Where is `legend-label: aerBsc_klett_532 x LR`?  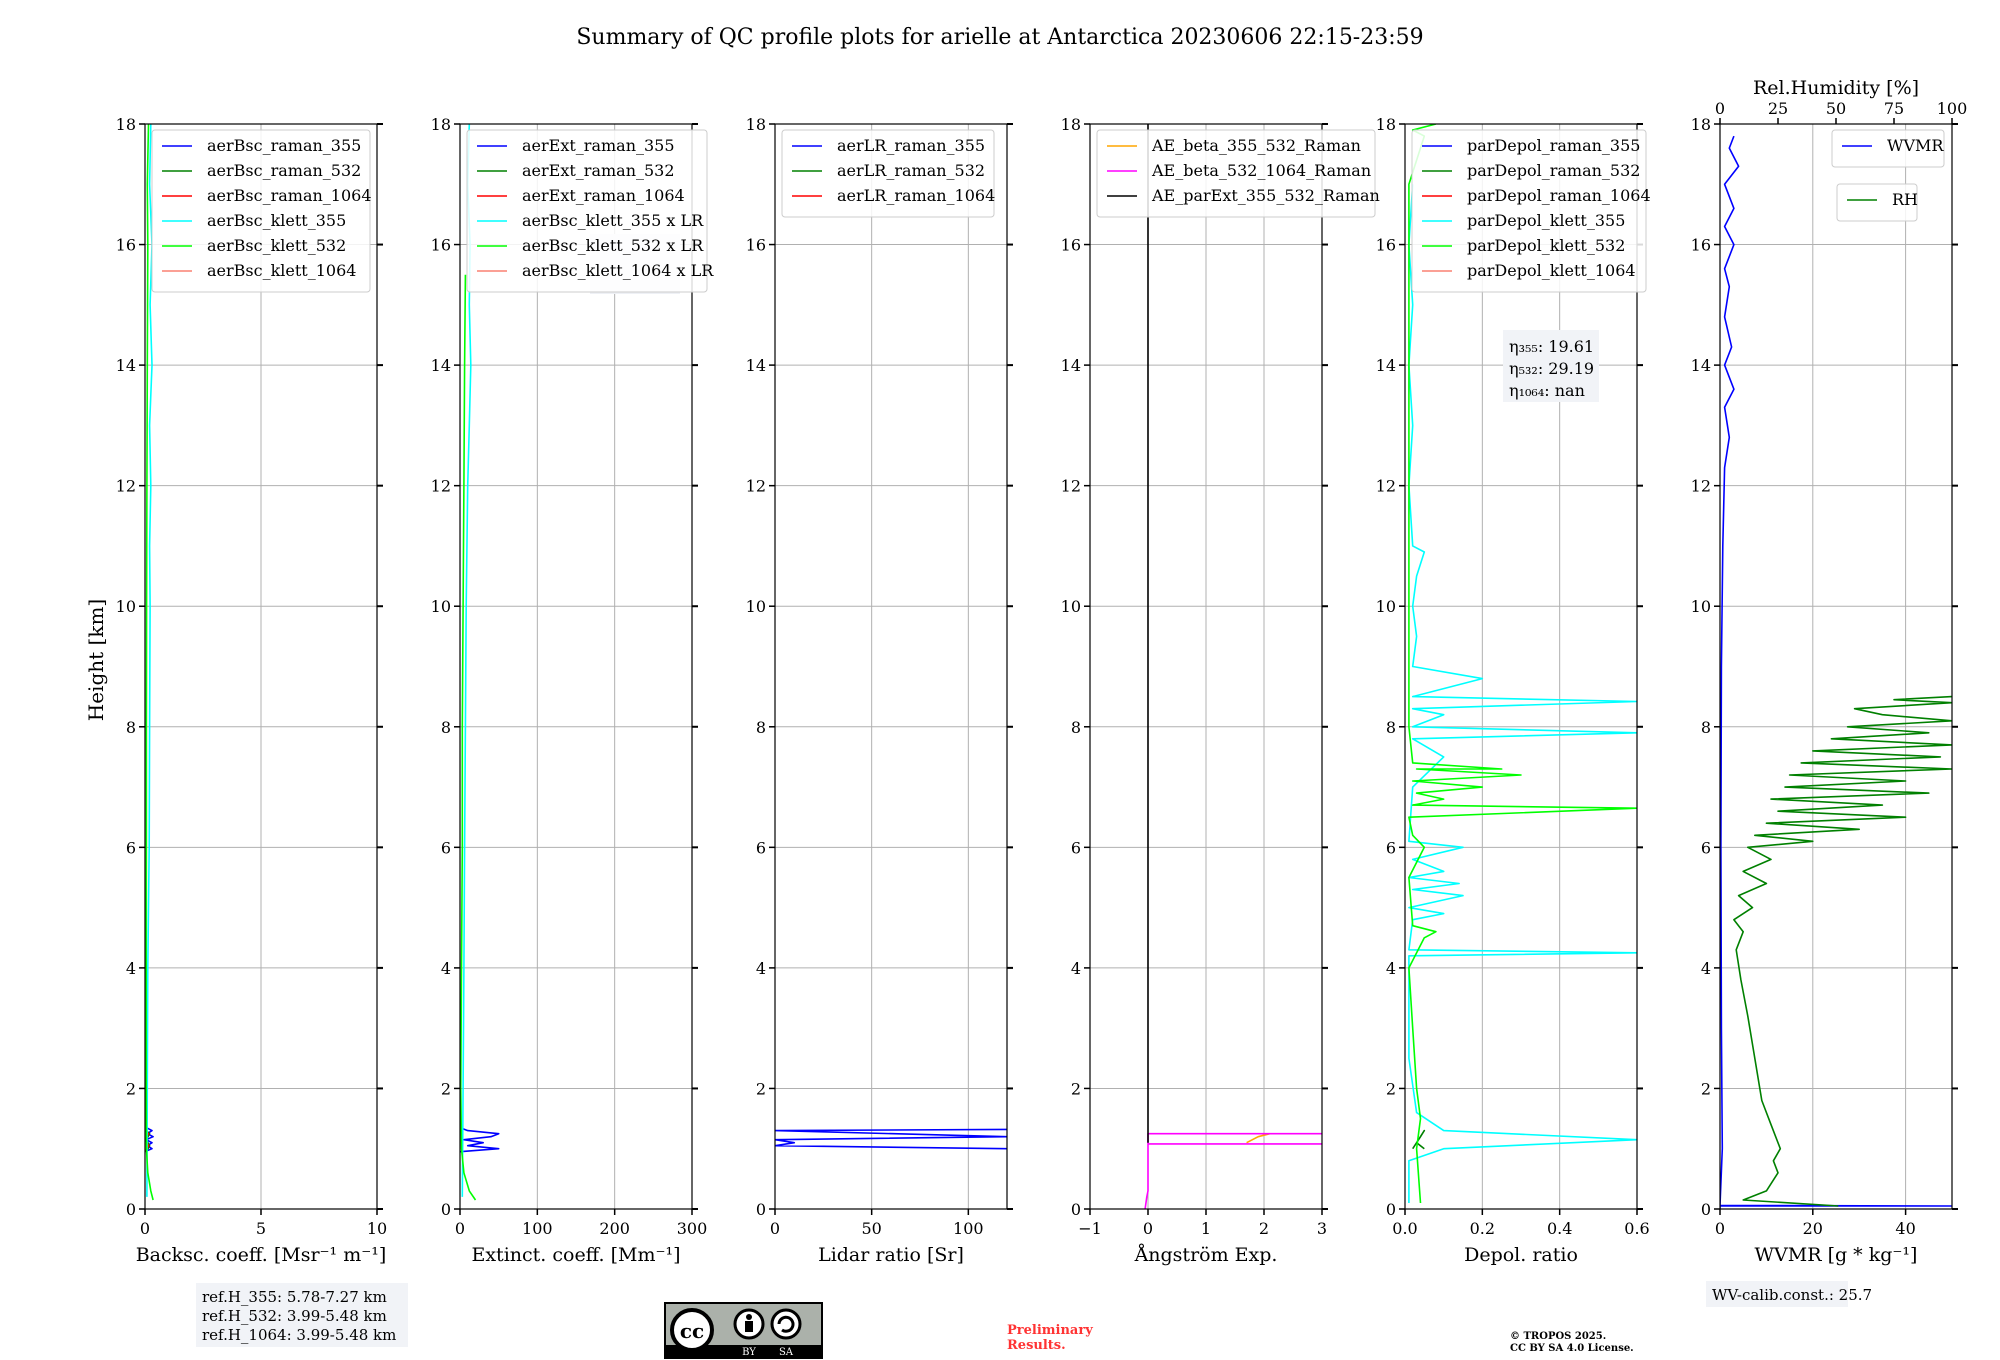 legend-label: aerBsc_klett_532 x LR is located at coordinates (613, 245).